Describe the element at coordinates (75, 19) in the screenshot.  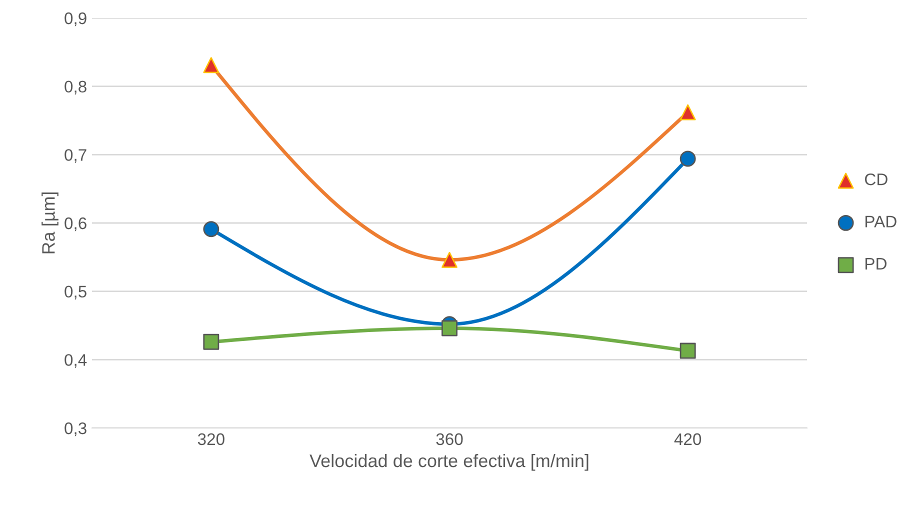
I see `y-tick-label: 0,9` at that location.